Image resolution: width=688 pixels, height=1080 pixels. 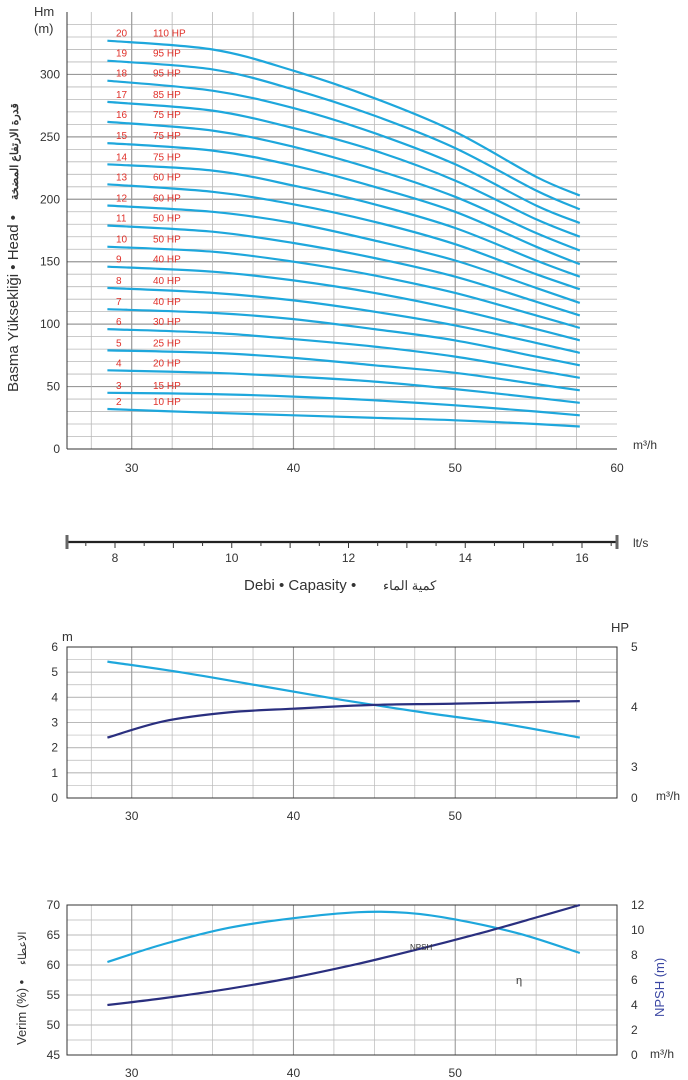 What do you see at coordinates (122, 74) in the screenshot?
I see `stage-count-label: 18` at bounding box center [122, 74].